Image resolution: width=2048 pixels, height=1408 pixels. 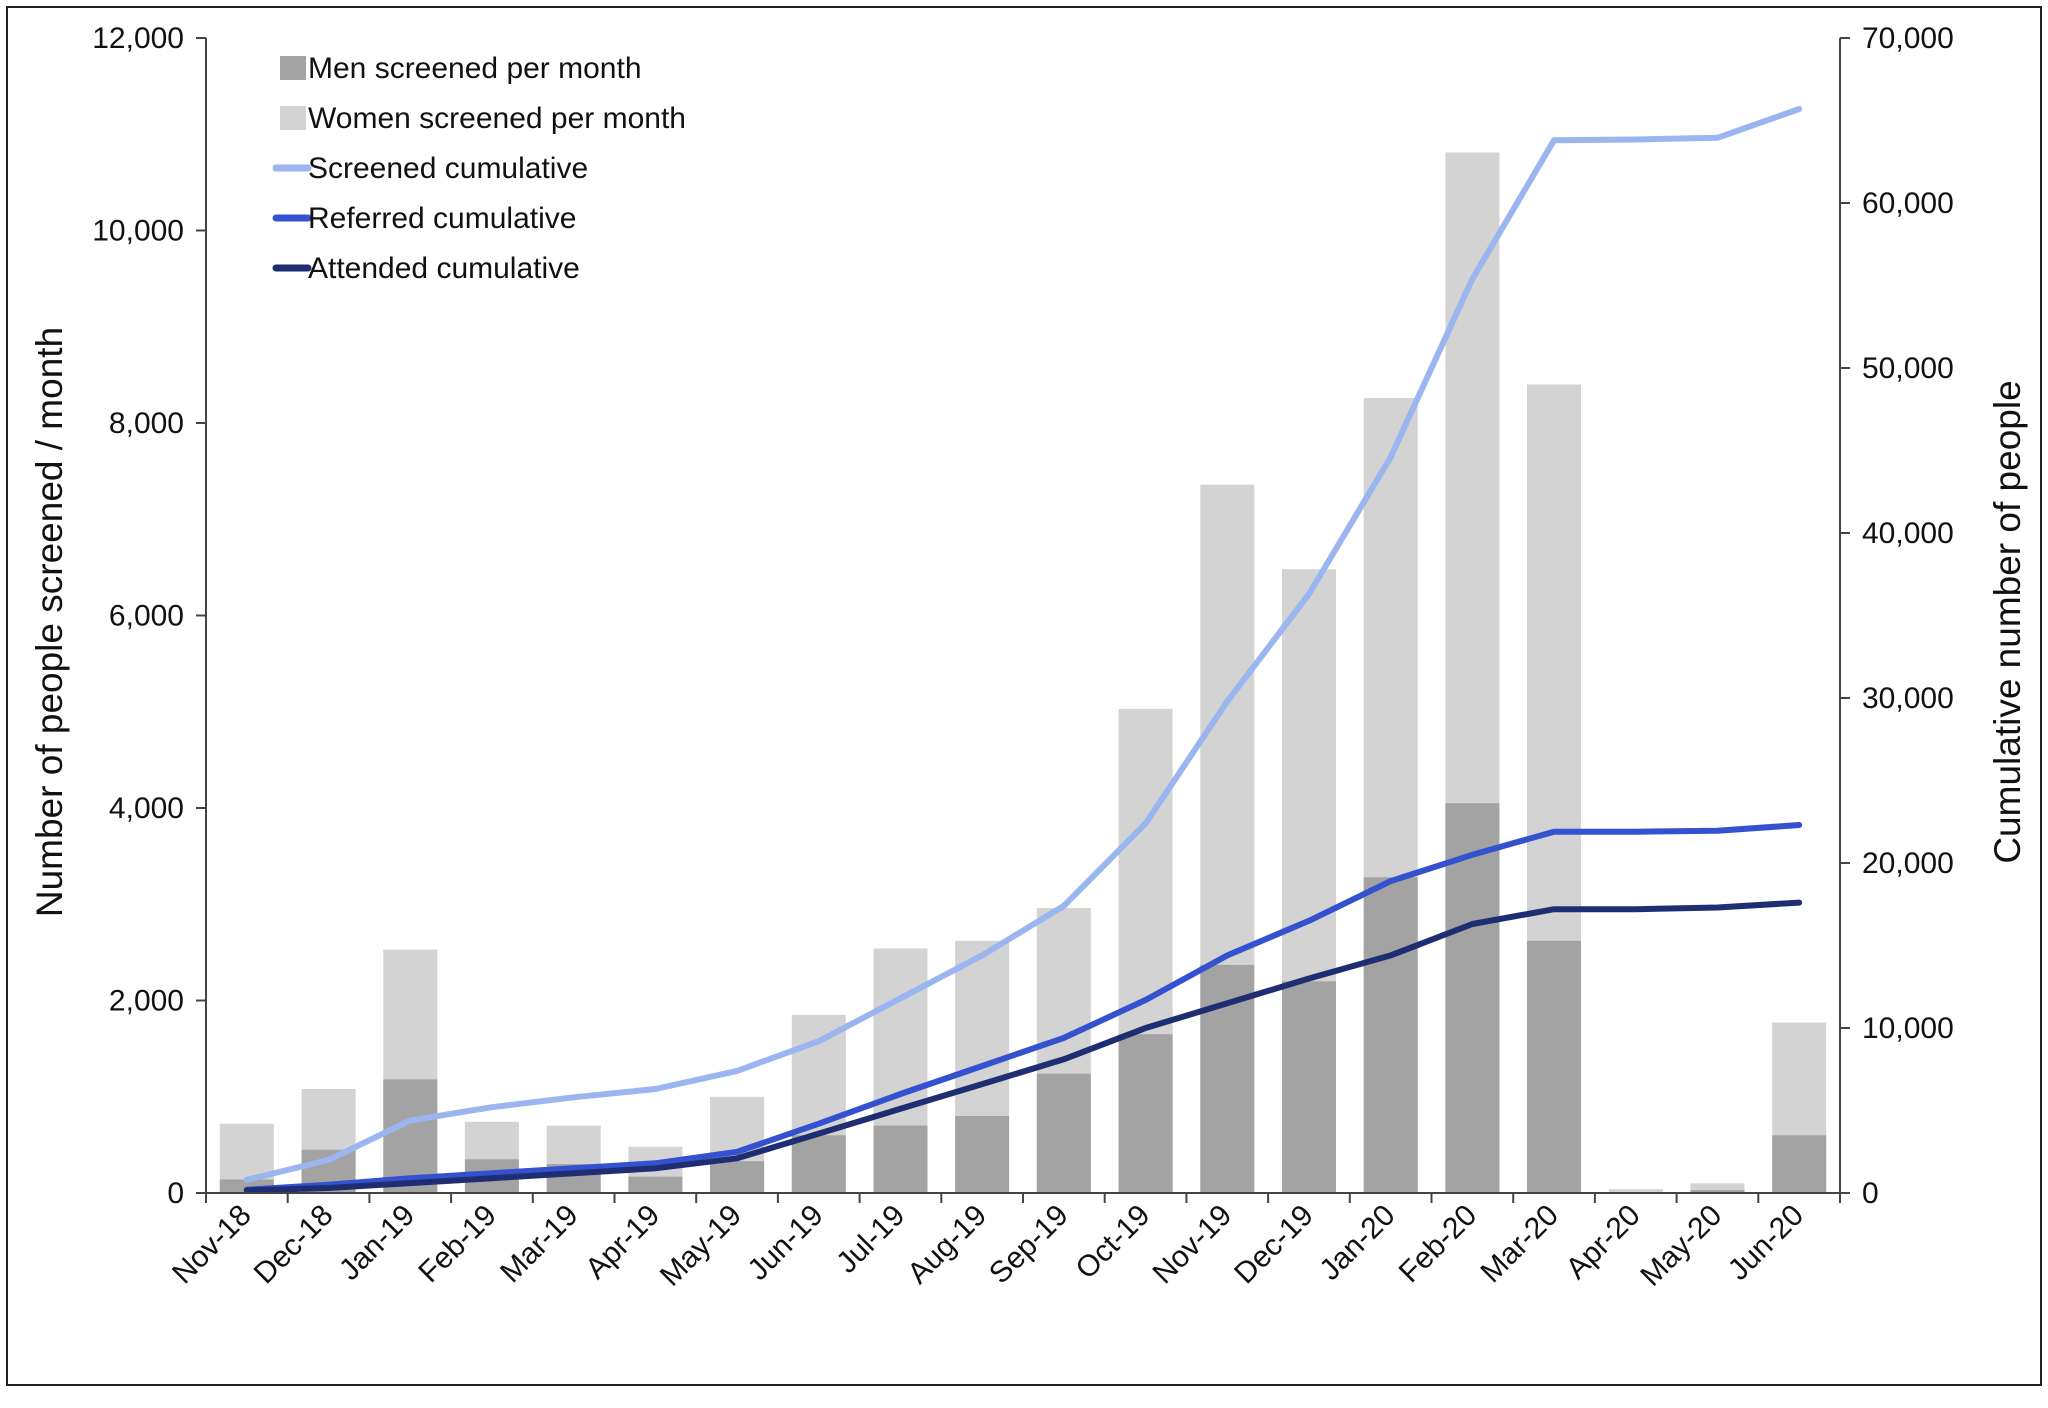 I want to click on y-left-tick-label: 8,000, so click(x=146, y=423).